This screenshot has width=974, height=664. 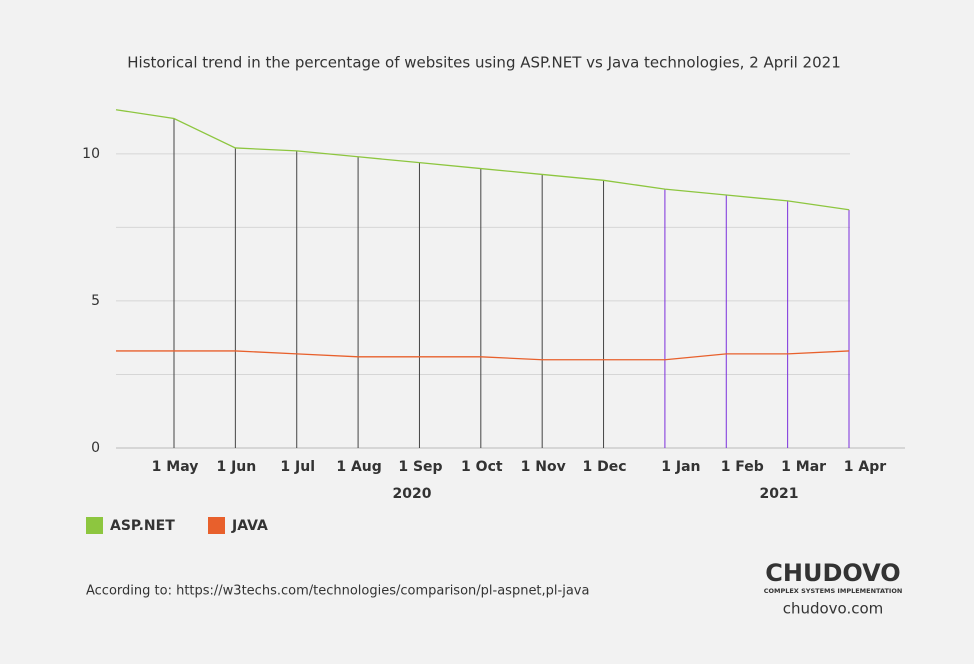 I want to click on x-tick-label: 1 Jan, so click(x=680, y=467).